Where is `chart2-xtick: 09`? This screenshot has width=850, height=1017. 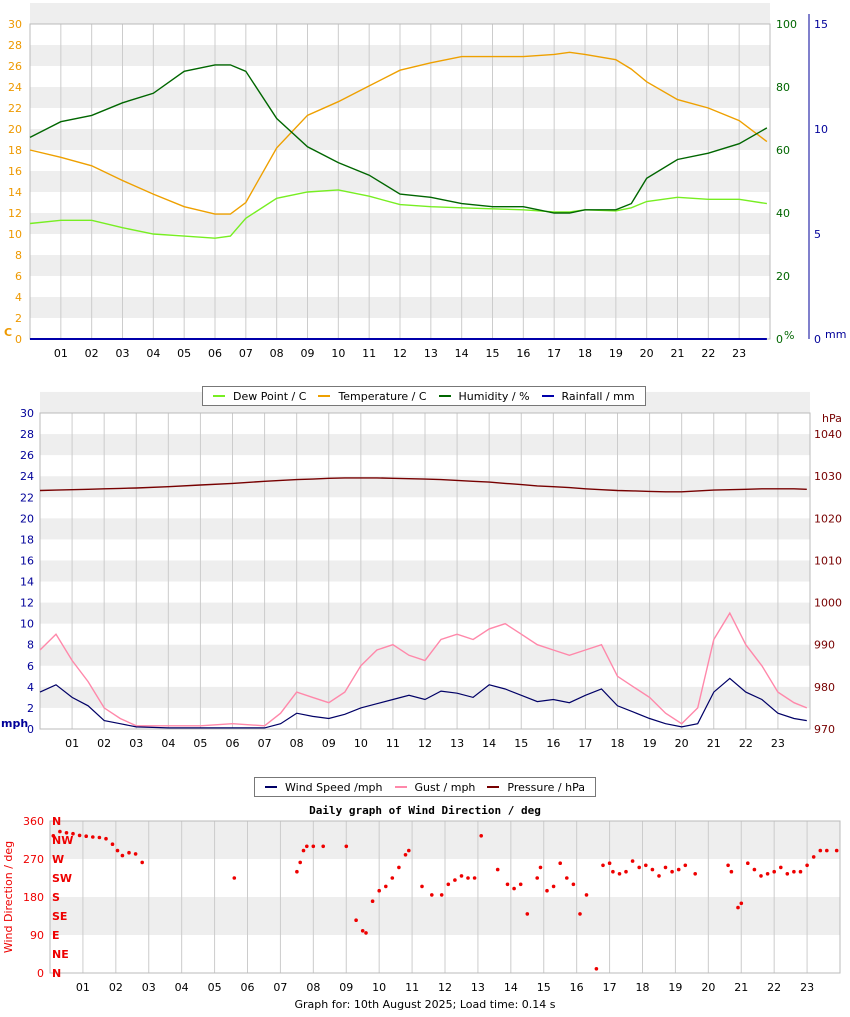 chart2-xtick: 09 is located at coordinates (329, 743).